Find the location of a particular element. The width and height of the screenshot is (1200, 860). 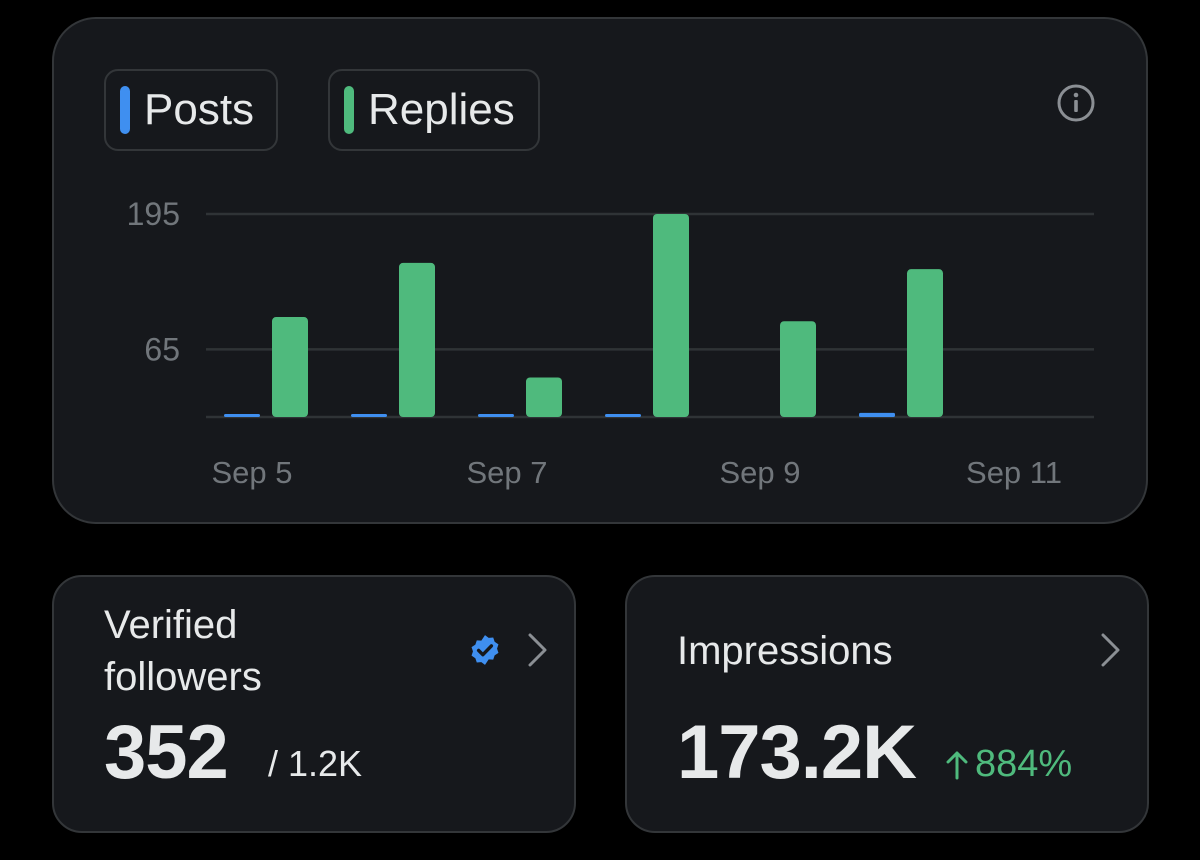

legend-replies-label: Replies is located at coordinates (441, 109).